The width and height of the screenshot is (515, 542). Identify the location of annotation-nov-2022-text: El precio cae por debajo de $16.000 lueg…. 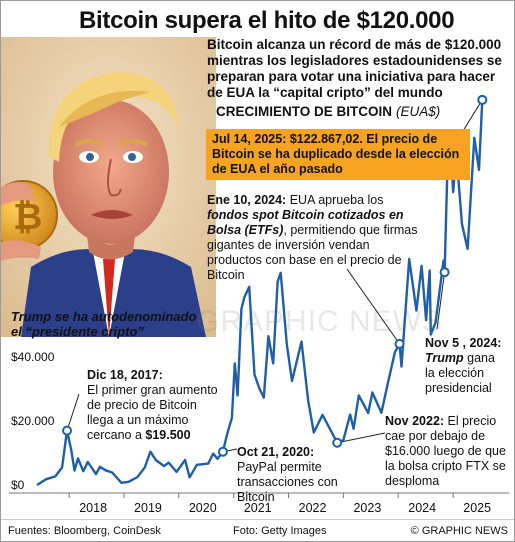
(445, 451).